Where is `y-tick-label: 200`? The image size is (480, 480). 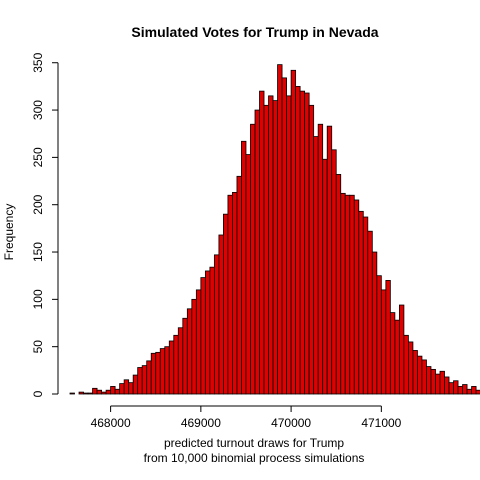
y-tick-label: 200 is located at coordinates (38, 204).